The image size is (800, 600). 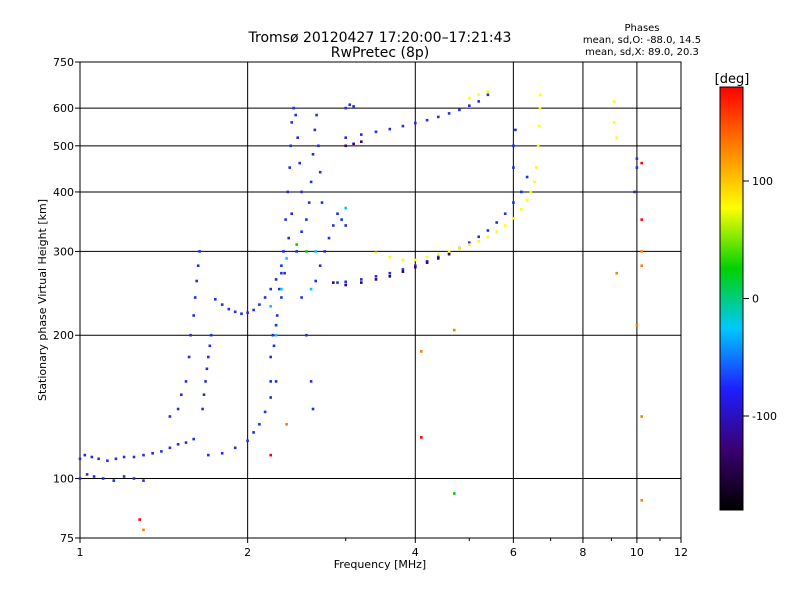 I want to click on y-axis-ticks: 75 100 200 300 400 500 600 750, so click(x=66, y=300).